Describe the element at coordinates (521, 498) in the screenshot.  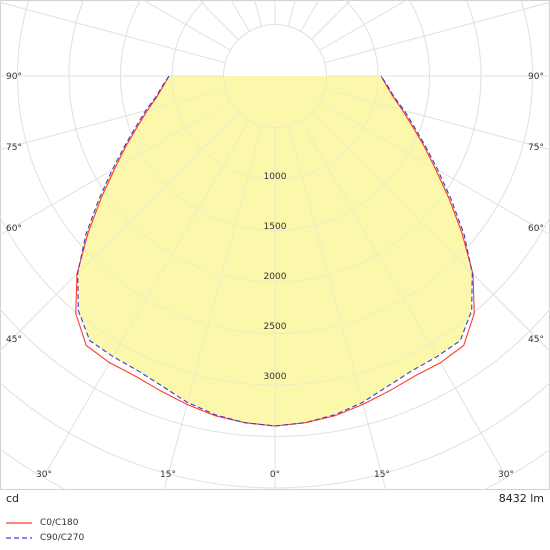
I see `luminous-flux: 8432 lm` at that location.